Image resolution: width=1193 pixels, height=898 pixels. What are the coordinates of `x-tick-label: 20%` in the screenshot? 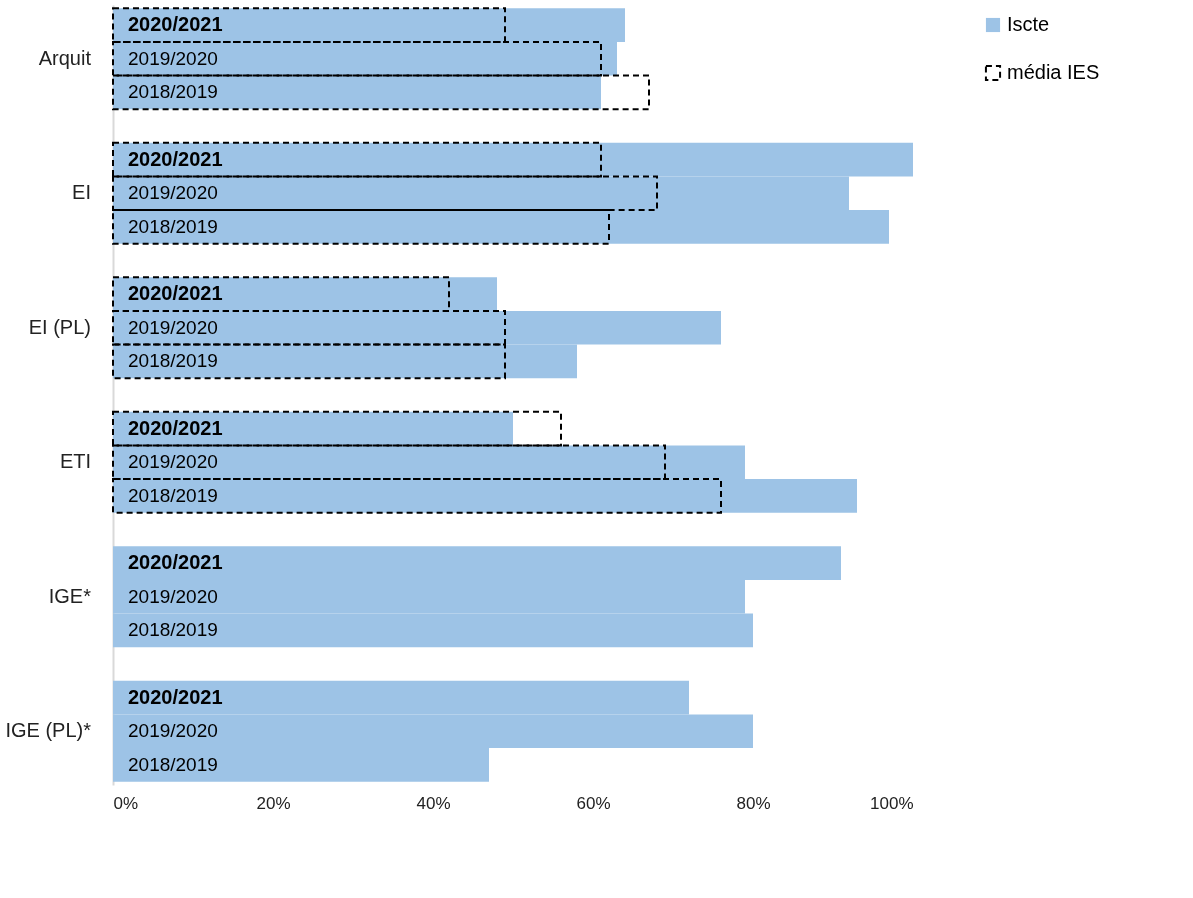 It's located at (273, 803).